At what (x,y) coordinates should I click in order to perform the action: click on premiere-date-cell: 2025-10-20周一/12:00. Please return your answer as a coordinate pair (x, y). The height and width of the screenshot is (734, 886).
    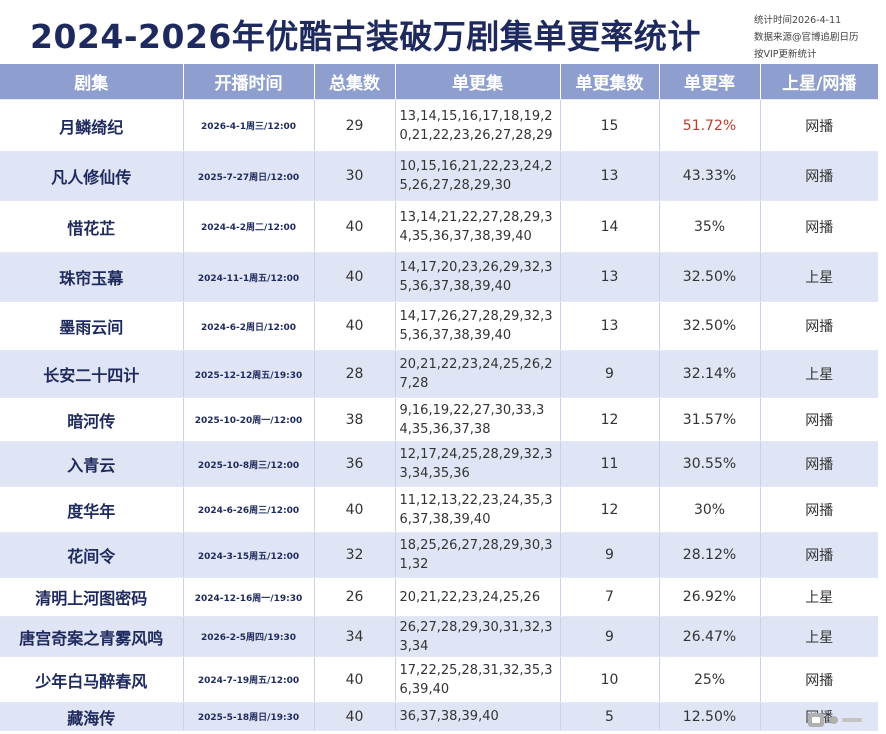
    Looking at the image, I should click on (249, 419).